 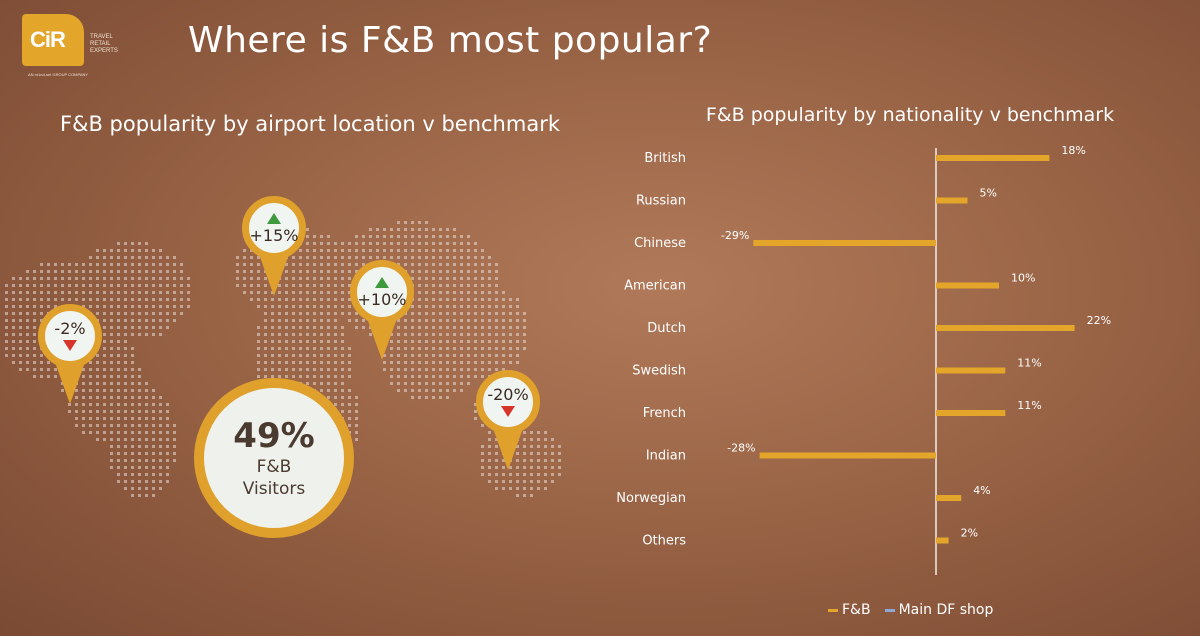 I want to click on data-label: 2%, so click(x=969, y=533).